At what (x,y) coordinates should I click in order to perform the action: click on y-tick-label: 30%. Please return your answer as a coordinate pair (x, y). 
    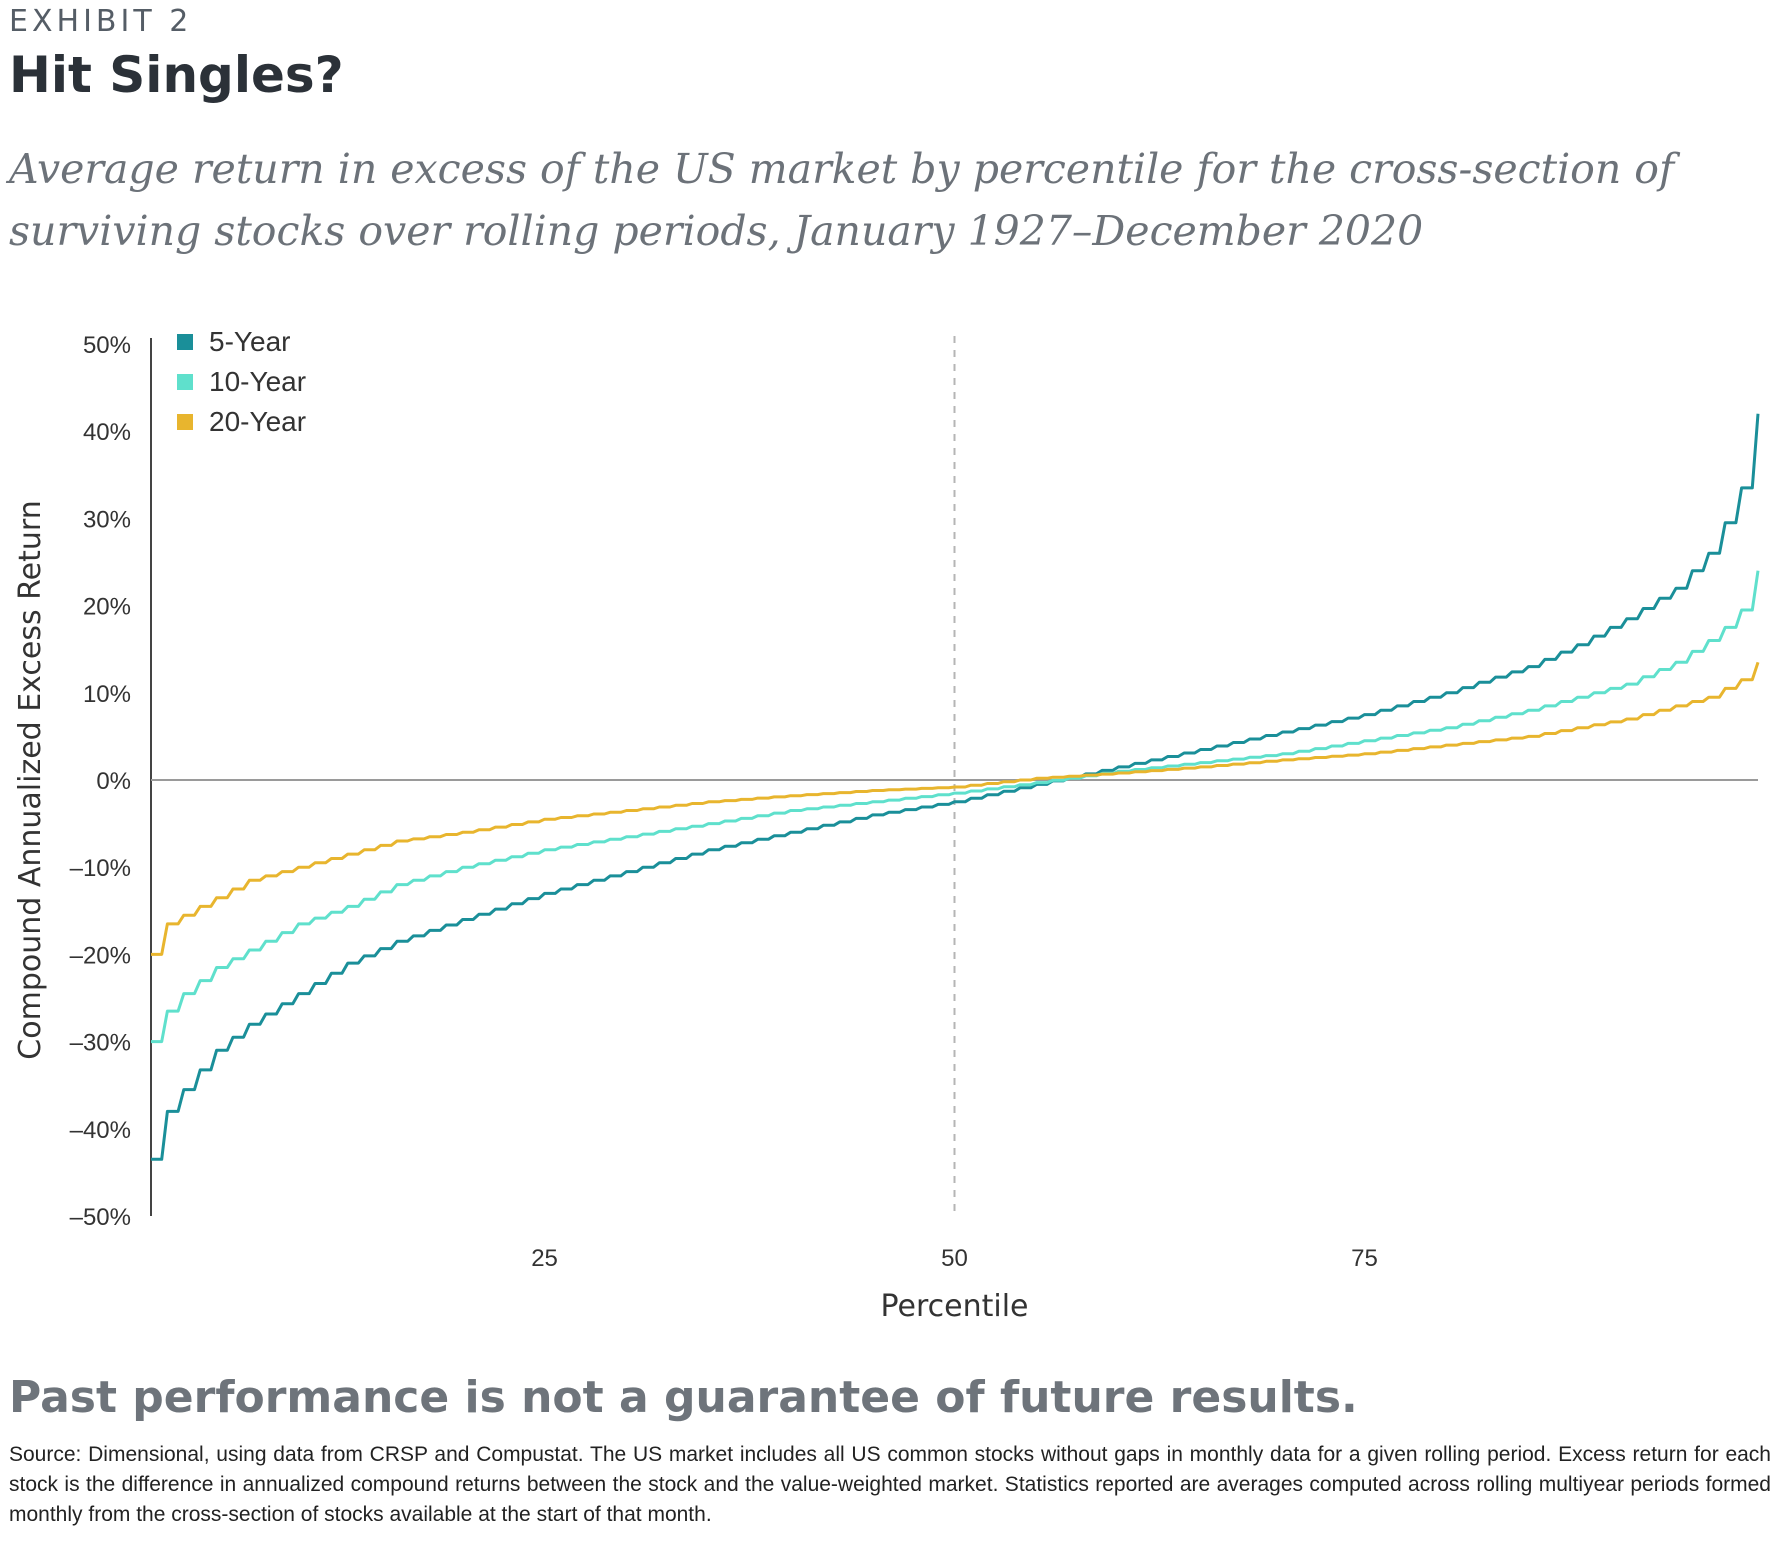
    Looking at the image, I should click on (107, 519).